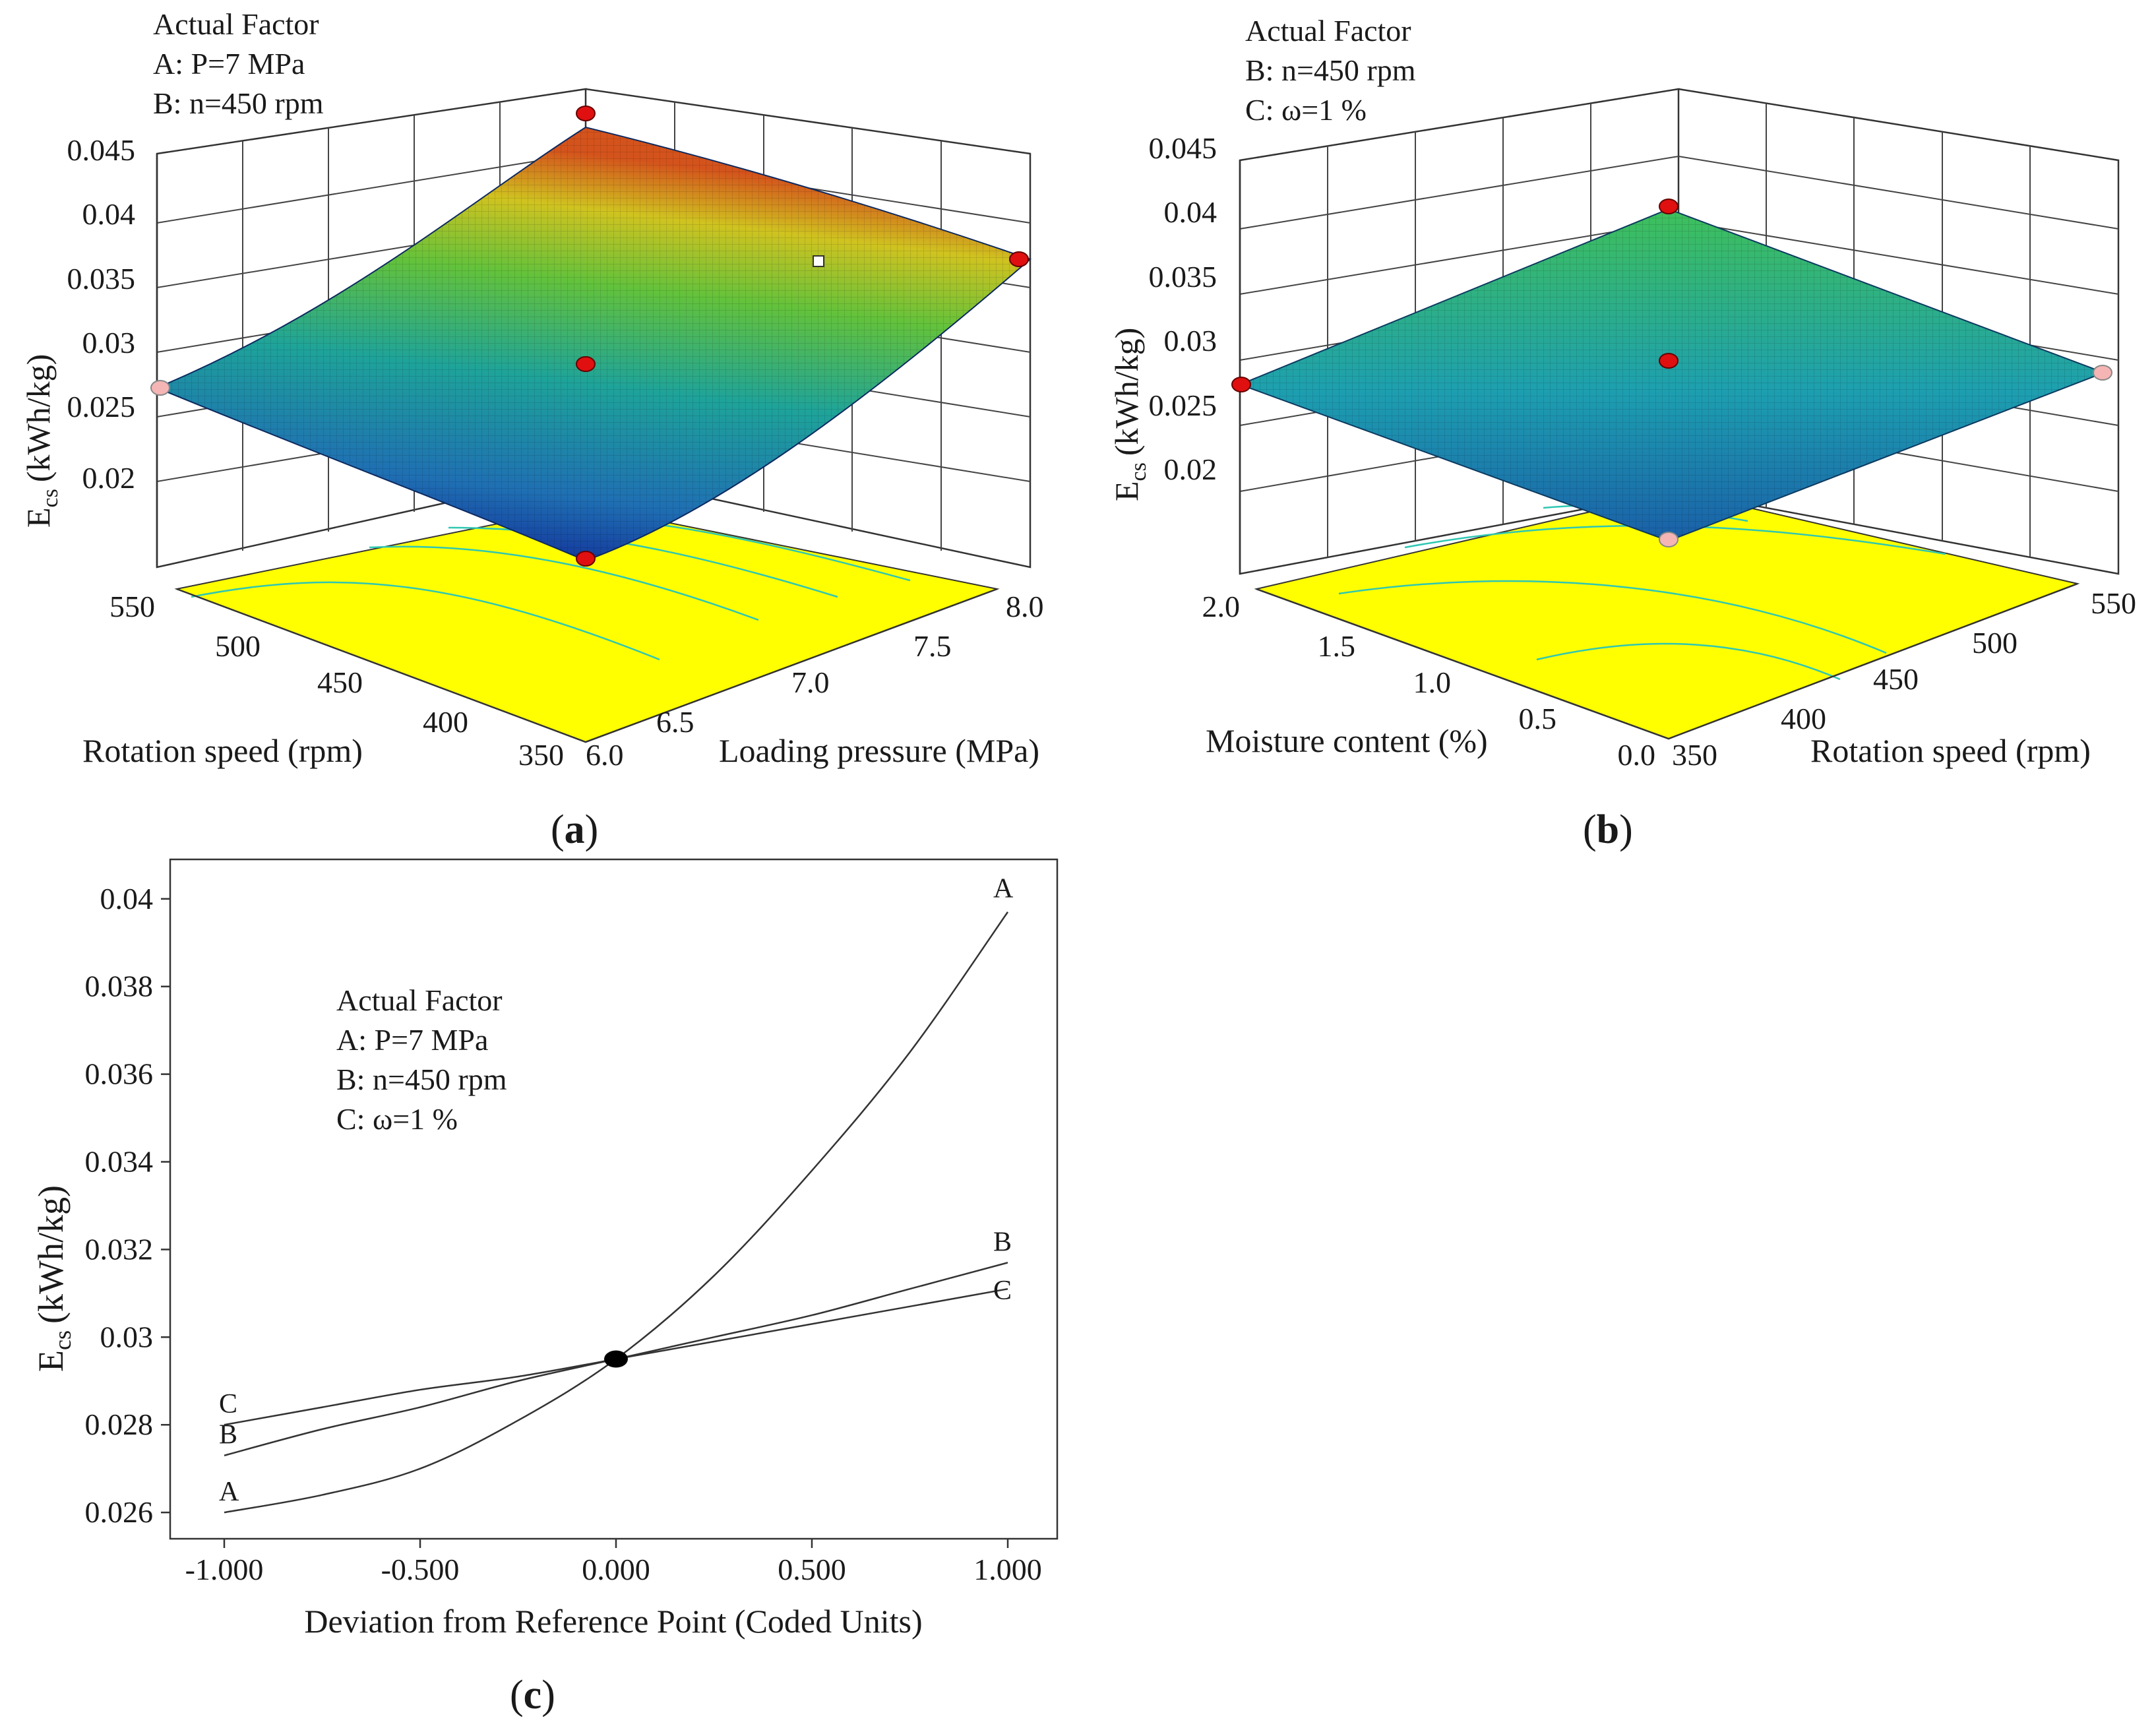  I want to click on panel-a-point-top, so click(586, 113).